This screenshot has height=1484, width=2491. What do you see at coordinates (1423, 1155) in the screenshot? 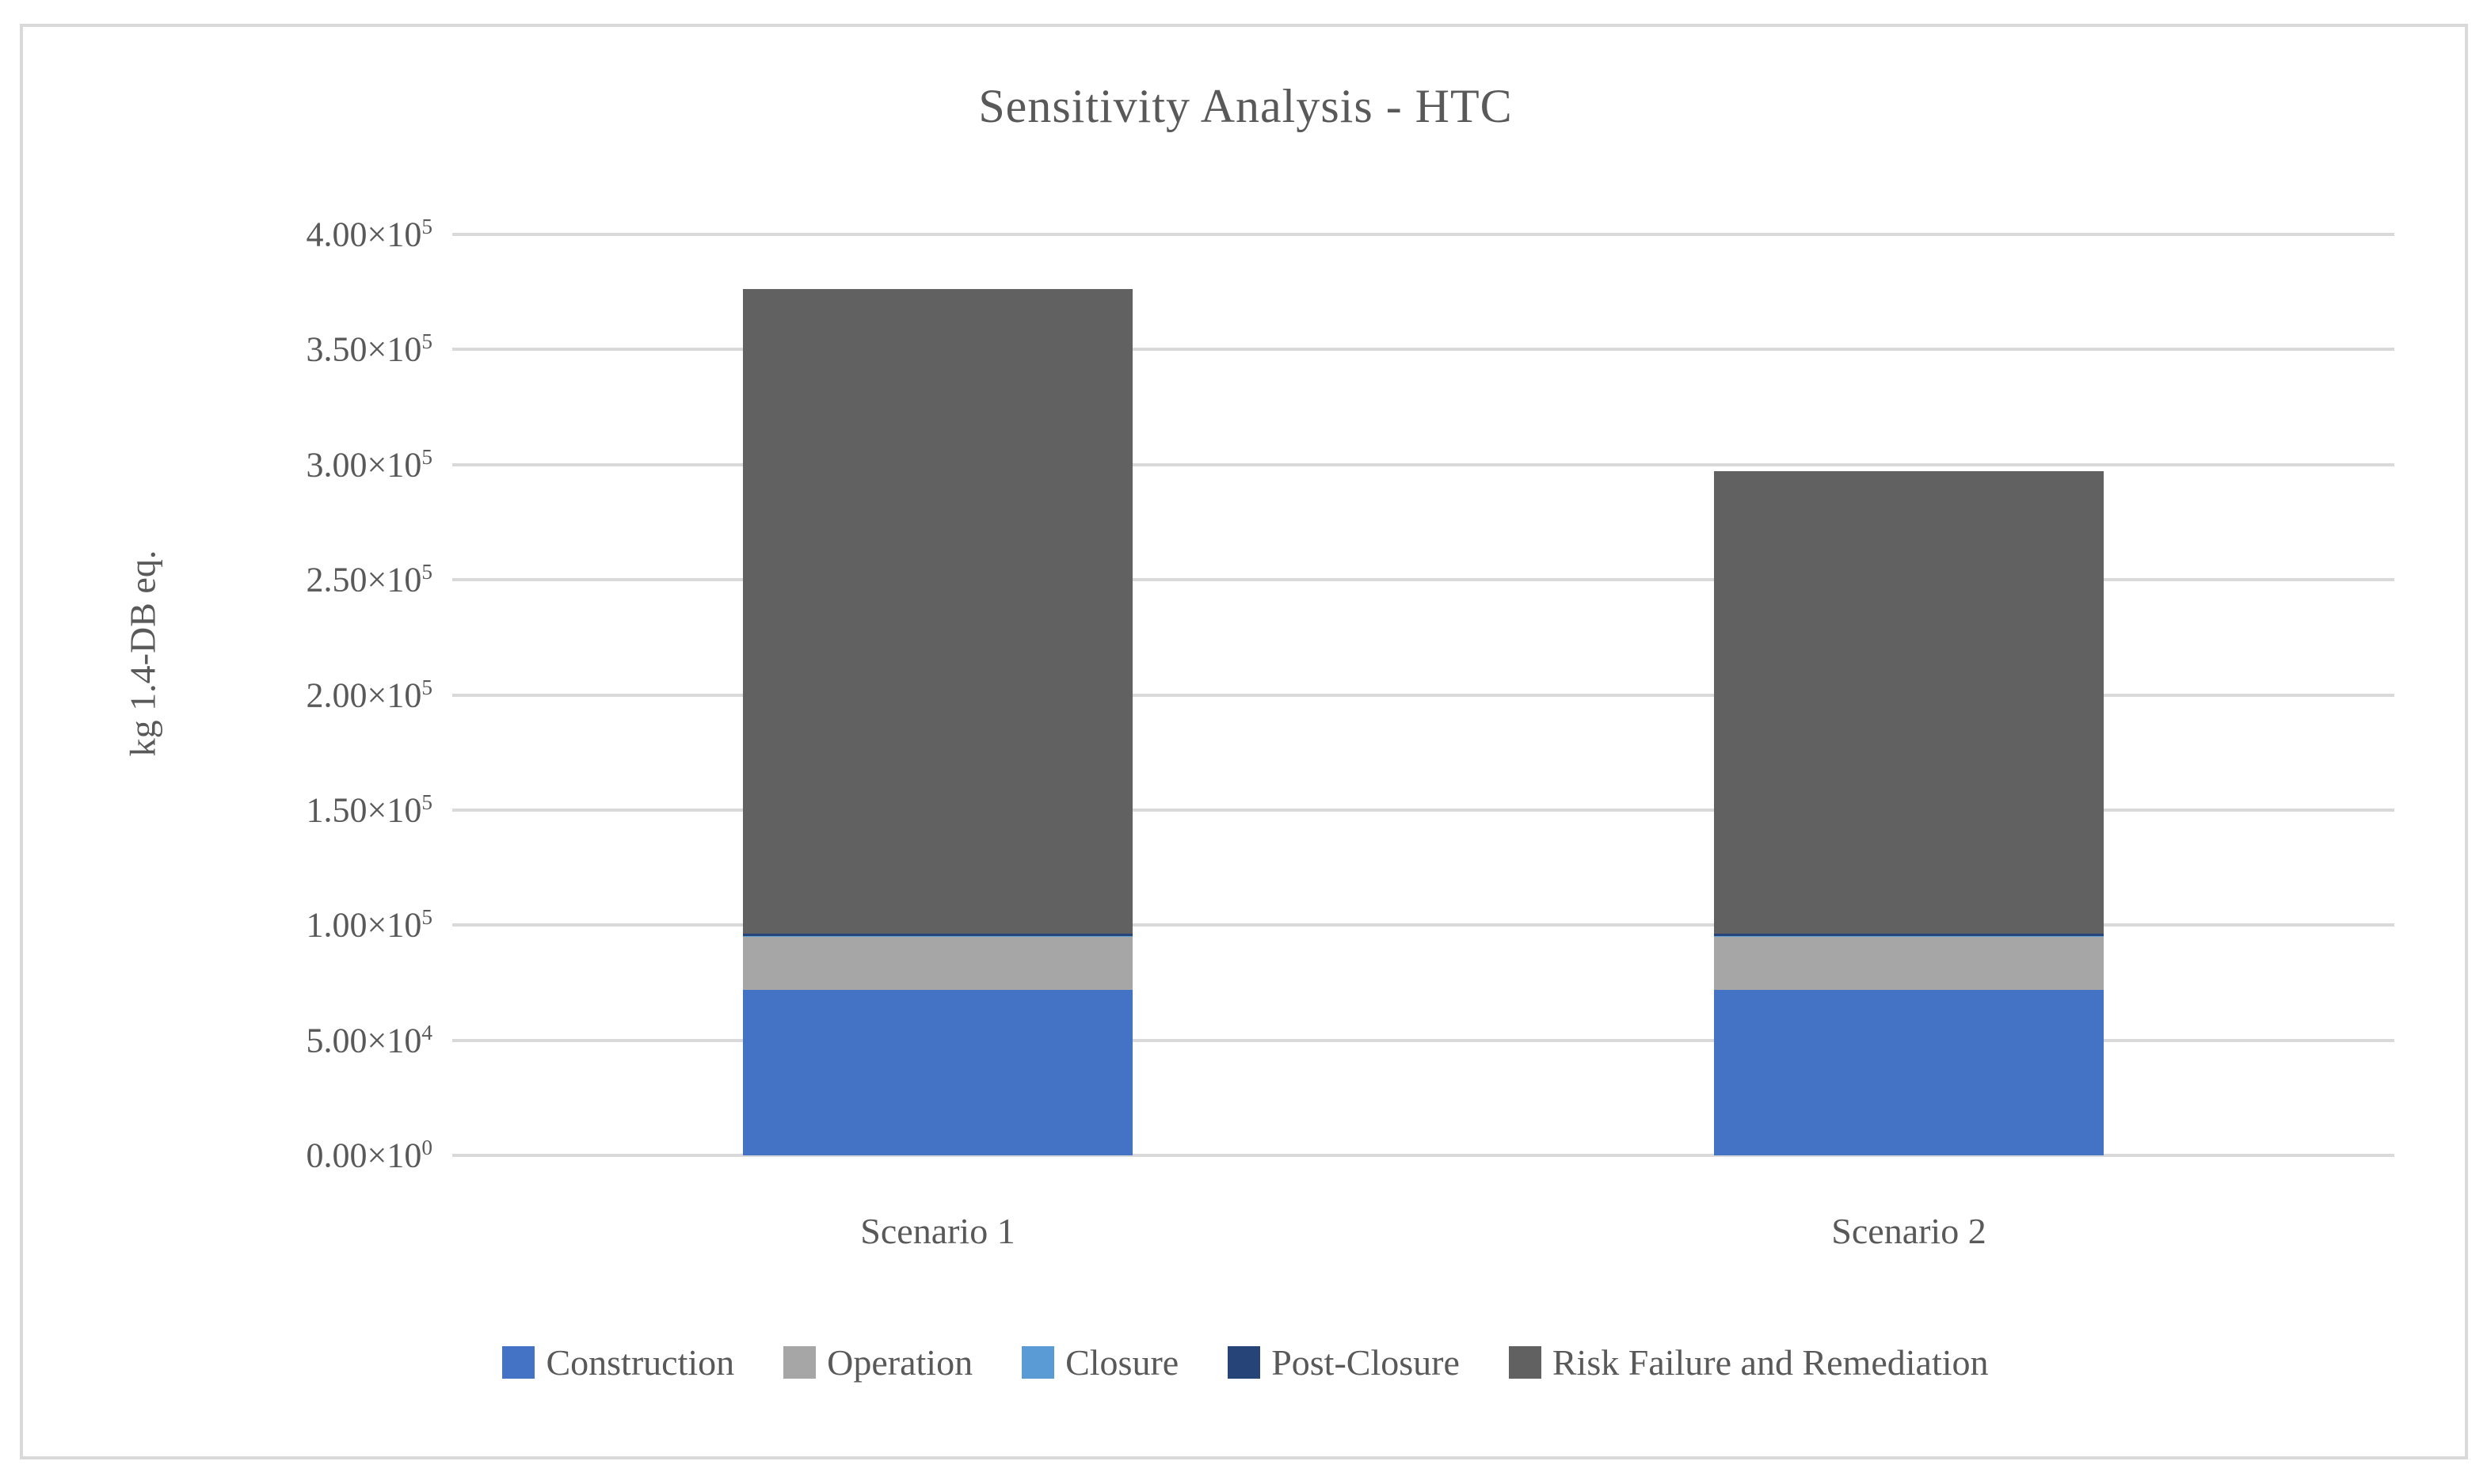
I see `x-axis-line` at bounding box center [1423, 1155].